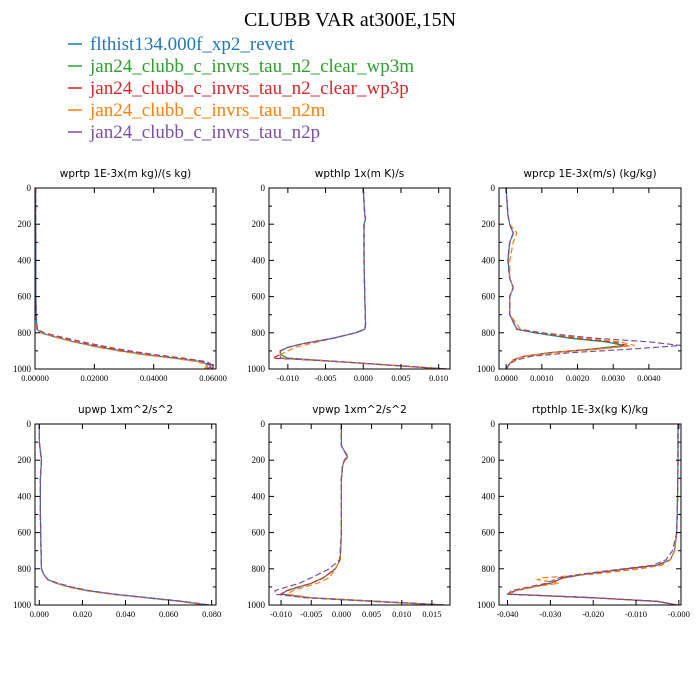 This screenshot has height=700, width=700. What do you see at coordinates (211, 614) in the screenshot?
I see `x-tick-label: 0.080` at bounding box center [211, 614].